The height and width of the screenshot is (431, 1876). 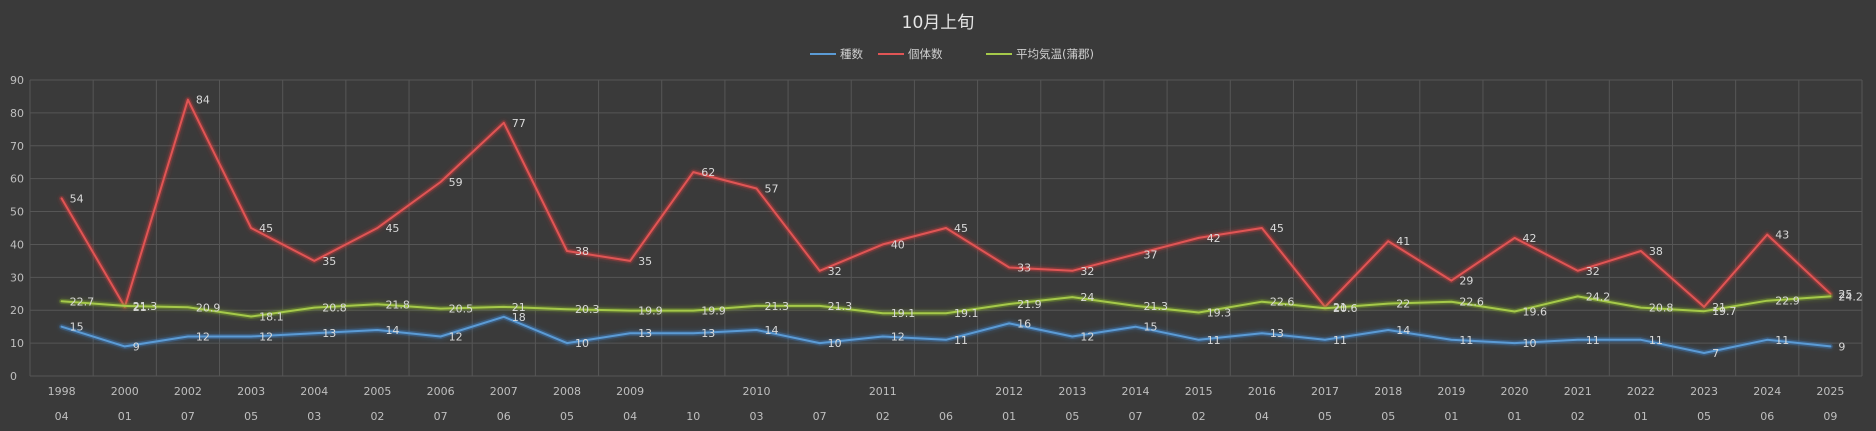 What do you see at coordinates (1661, 308) in the screenshot?
I see `data-label: 20.8` at bounding box center [1661, 308].